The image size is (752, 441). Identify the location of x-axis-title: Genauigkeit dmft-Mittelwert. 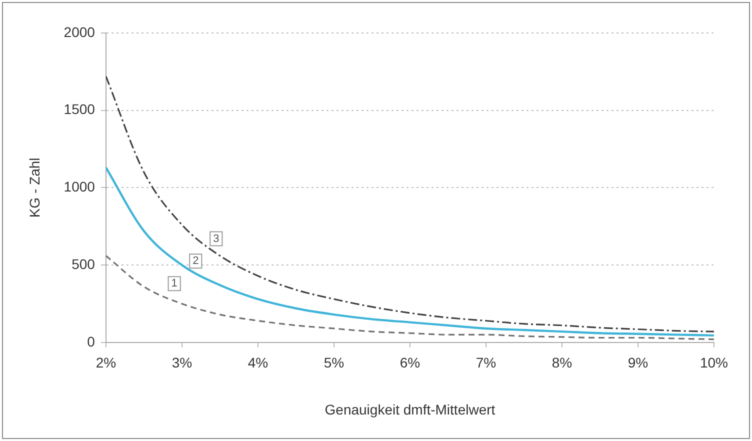
(410, 409).